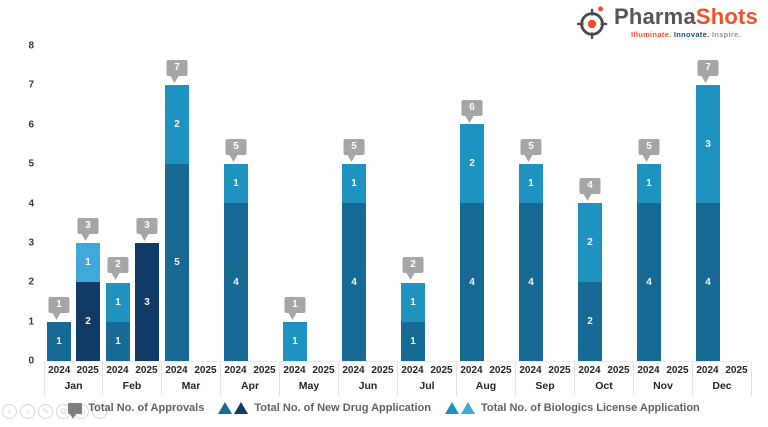  What do you see at coordinates (413, 302) in the screenshot?
I see `bla-segment-jul-2024: 1` at bounding box center [413, 302].